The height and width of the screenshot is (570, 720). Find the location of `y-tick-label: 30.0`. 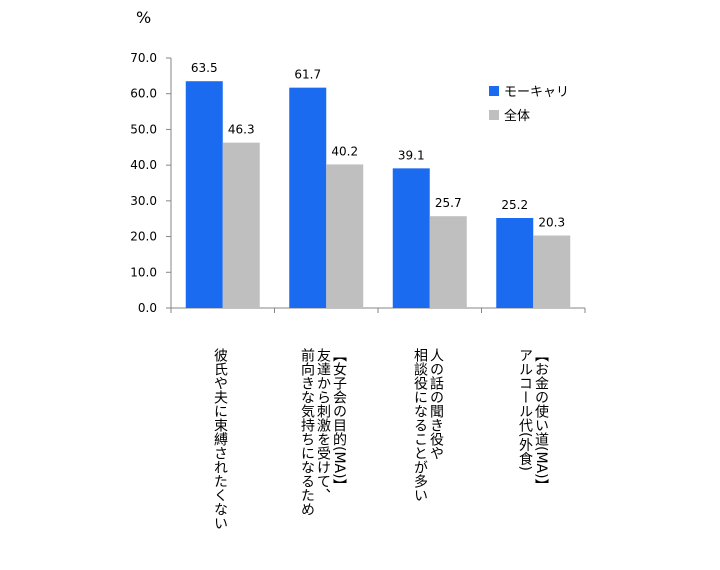

y-tick-label: 30.0 is located at coordinates (143, 201).